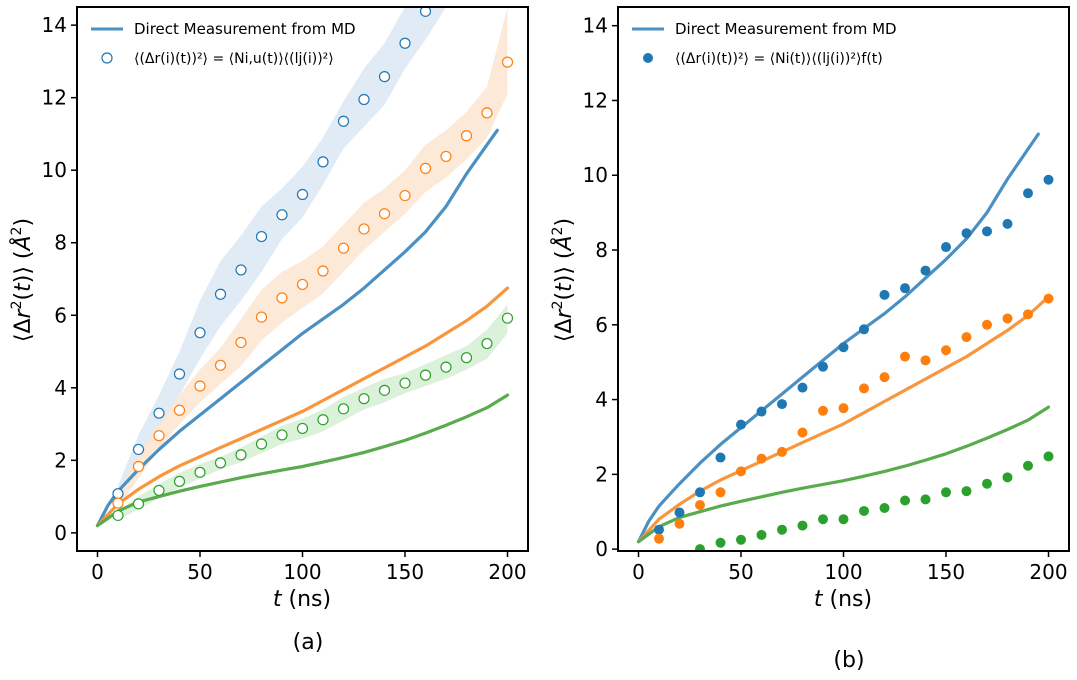  I want to click on confidence-band-green, so click(313, 412).